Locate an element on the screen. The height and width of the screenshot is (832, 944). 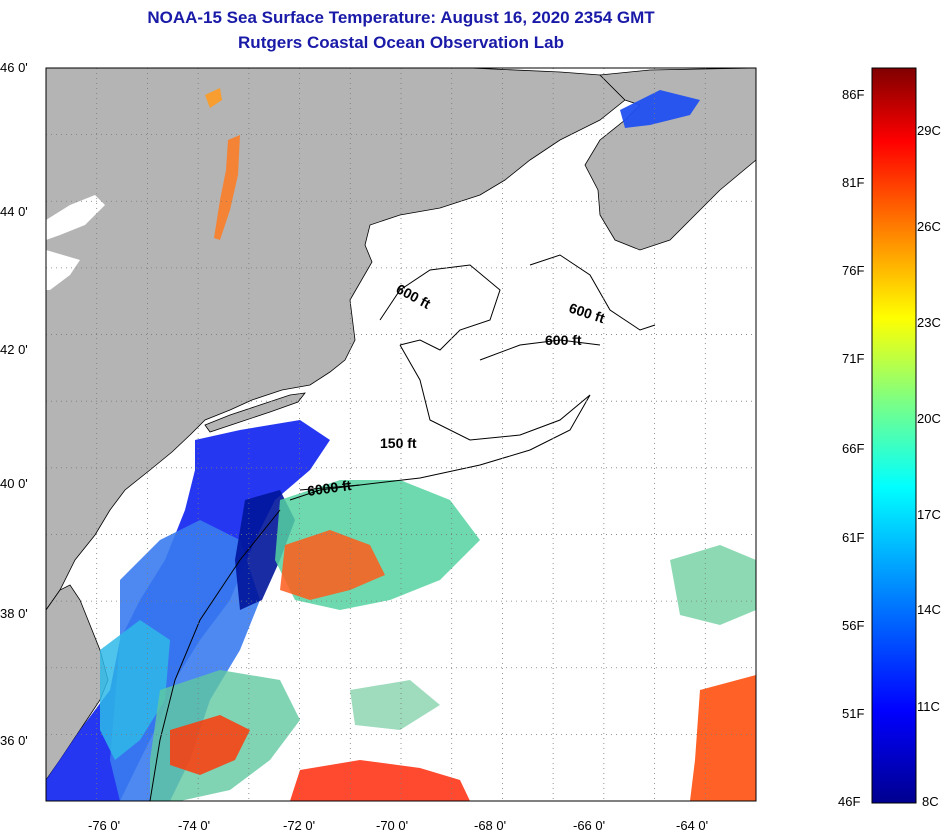
colorbar-c-label: 23C is located at coordinates (929, 322).